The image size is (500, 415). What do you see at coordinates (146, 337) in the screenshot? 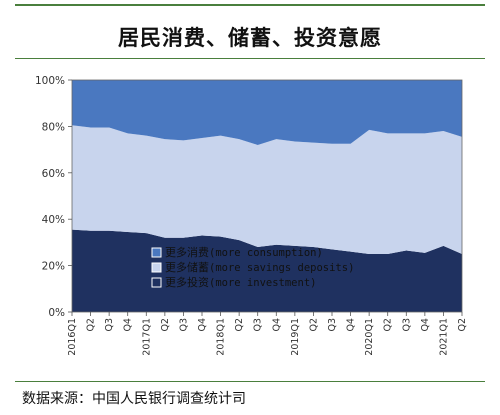
I see `x-tick-label: 2017Q1` at bounding box center [146, 337].